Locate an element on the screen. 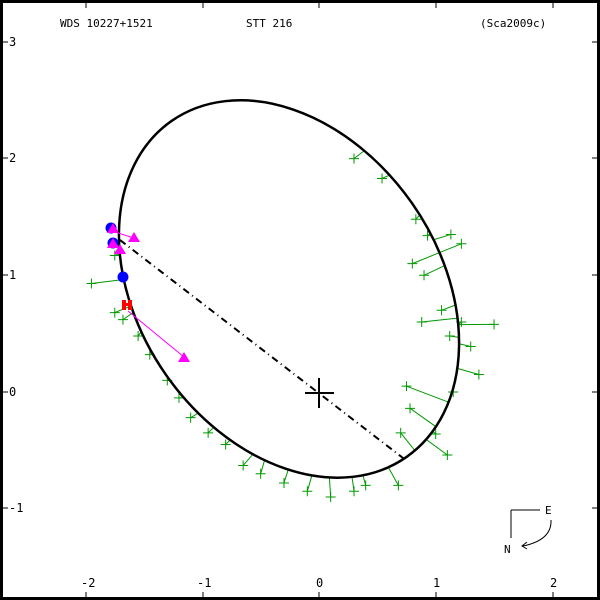  square-marker is located at coordinates (127, 304).